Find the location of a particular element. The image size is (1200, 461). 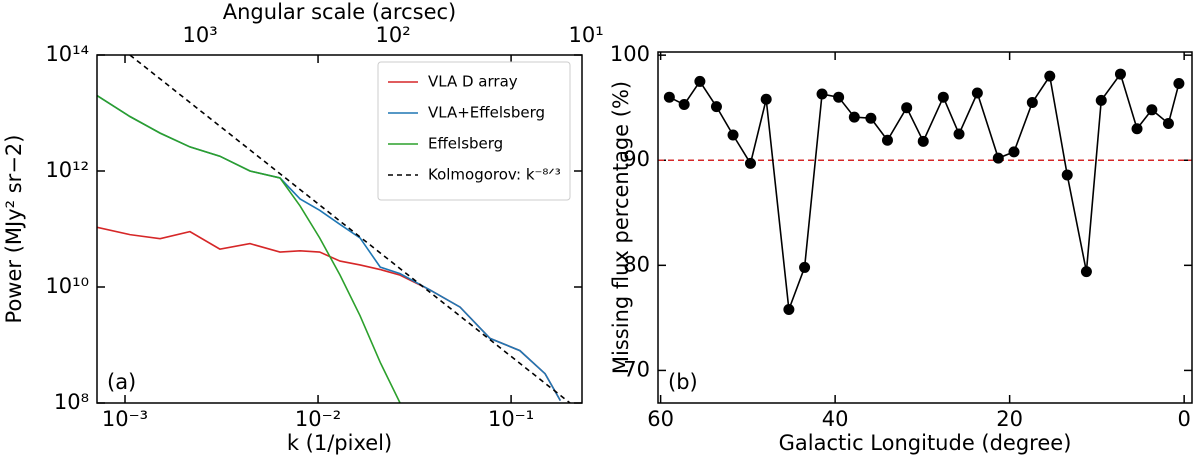

y-tick-label: 10⁸ is located at coordinates (71, 402).